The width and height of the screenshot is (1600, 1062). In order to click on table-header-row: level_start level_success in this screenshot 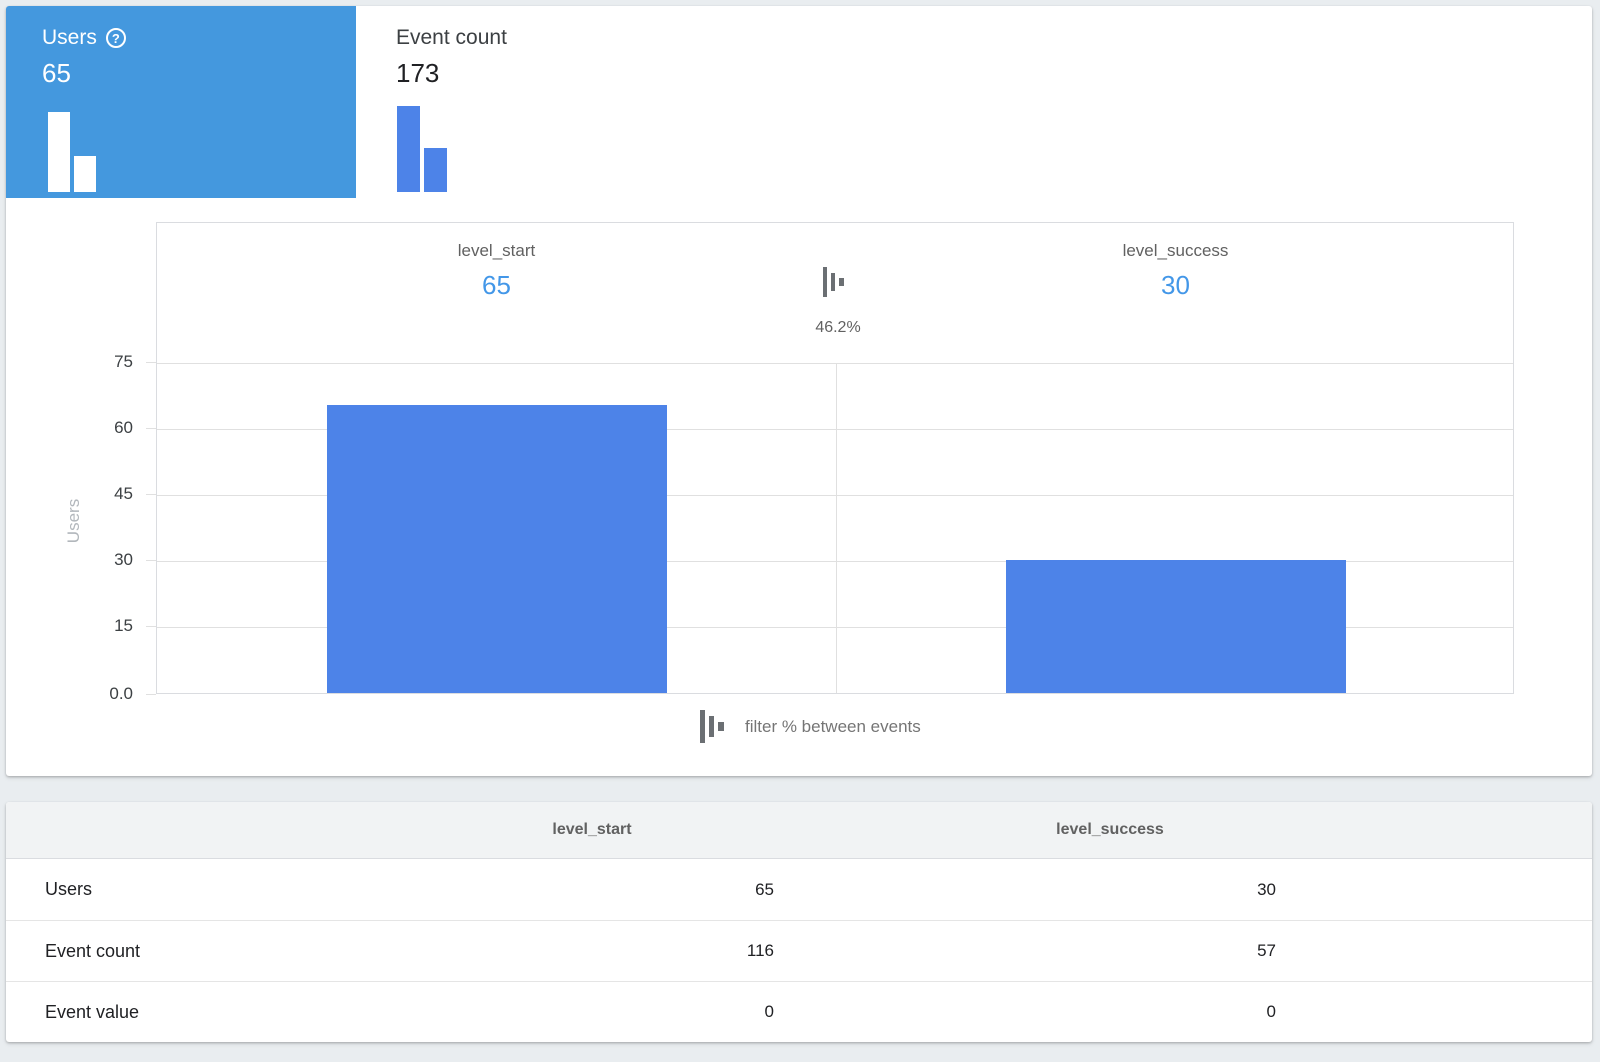, I will do `click(799, 830)`.